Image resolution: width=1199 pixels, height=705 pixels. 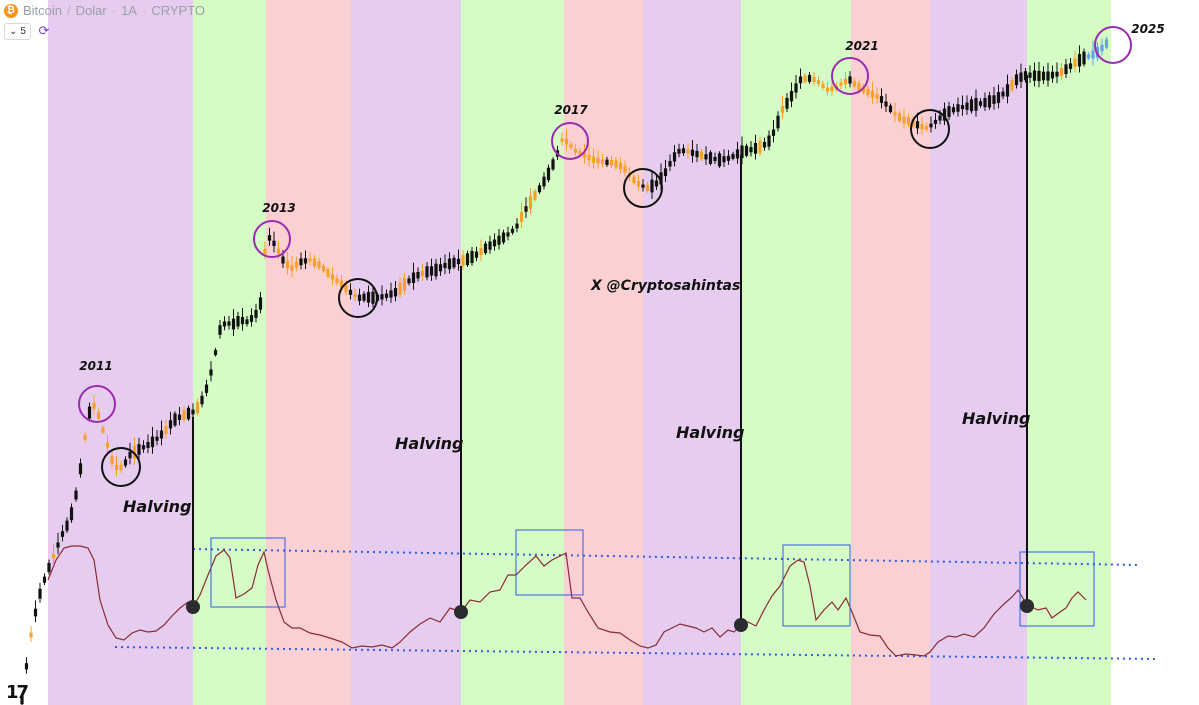 What do you see at coordinates (23, 31) in the screenshot?
I see `indicator-count: 5` at bounding box center [23, 31].